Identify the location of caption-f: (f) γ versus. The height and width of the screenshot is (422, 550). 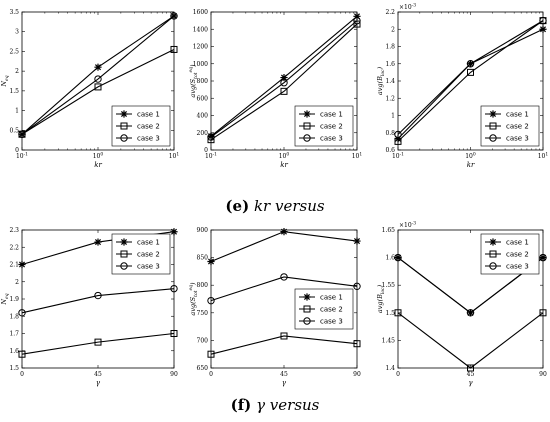
(275, 405).